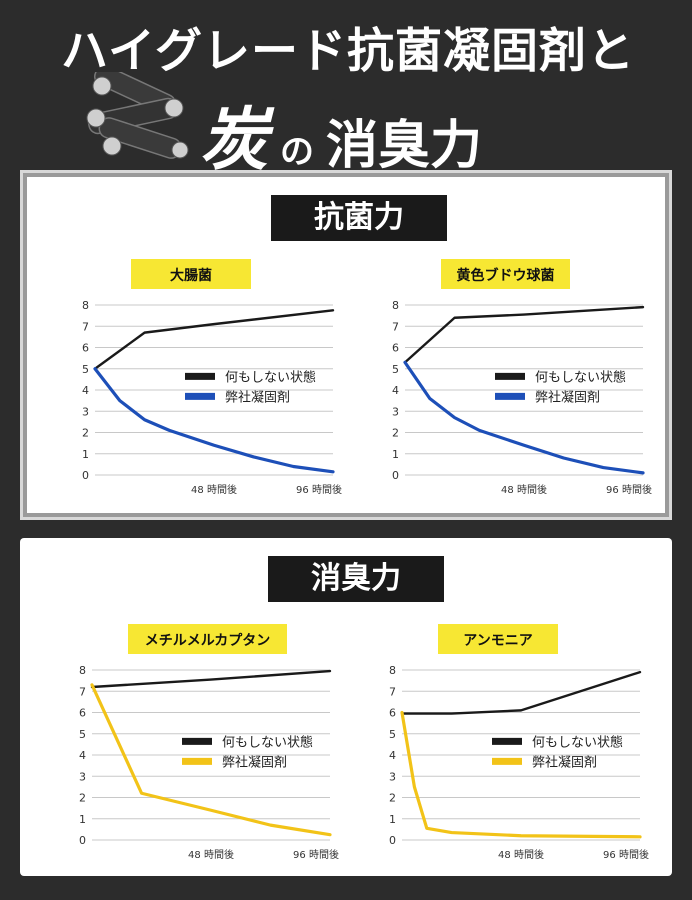 The width and height of the screenshot is (692, 900). I want to click on chart-title: アンモニア, so click(497, 641).